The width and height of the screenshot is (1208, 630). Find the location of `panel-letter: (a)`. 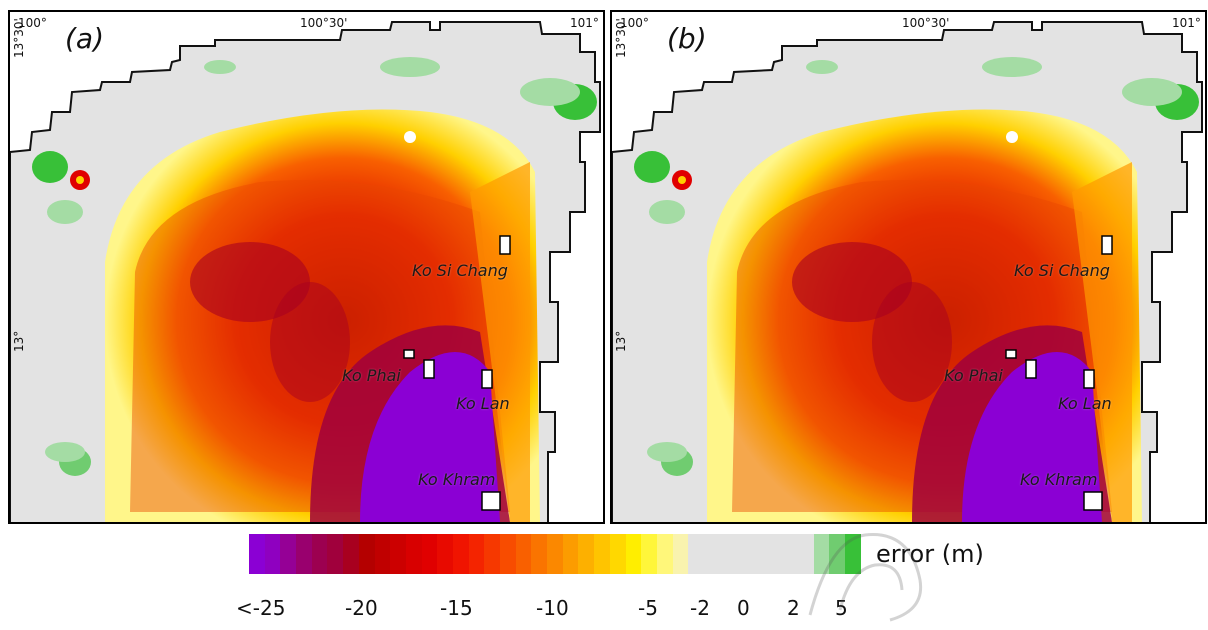

panel-letter: (a) is located at coordinates (85, 38).